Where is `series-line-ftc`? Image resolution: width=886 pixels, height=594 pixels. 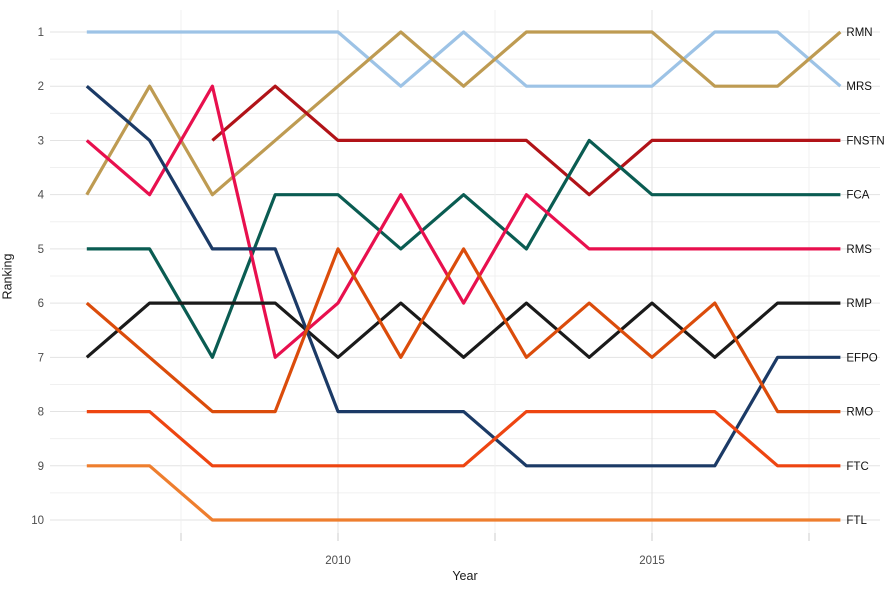 series-line-ftc is located at coordinates (463, 439).